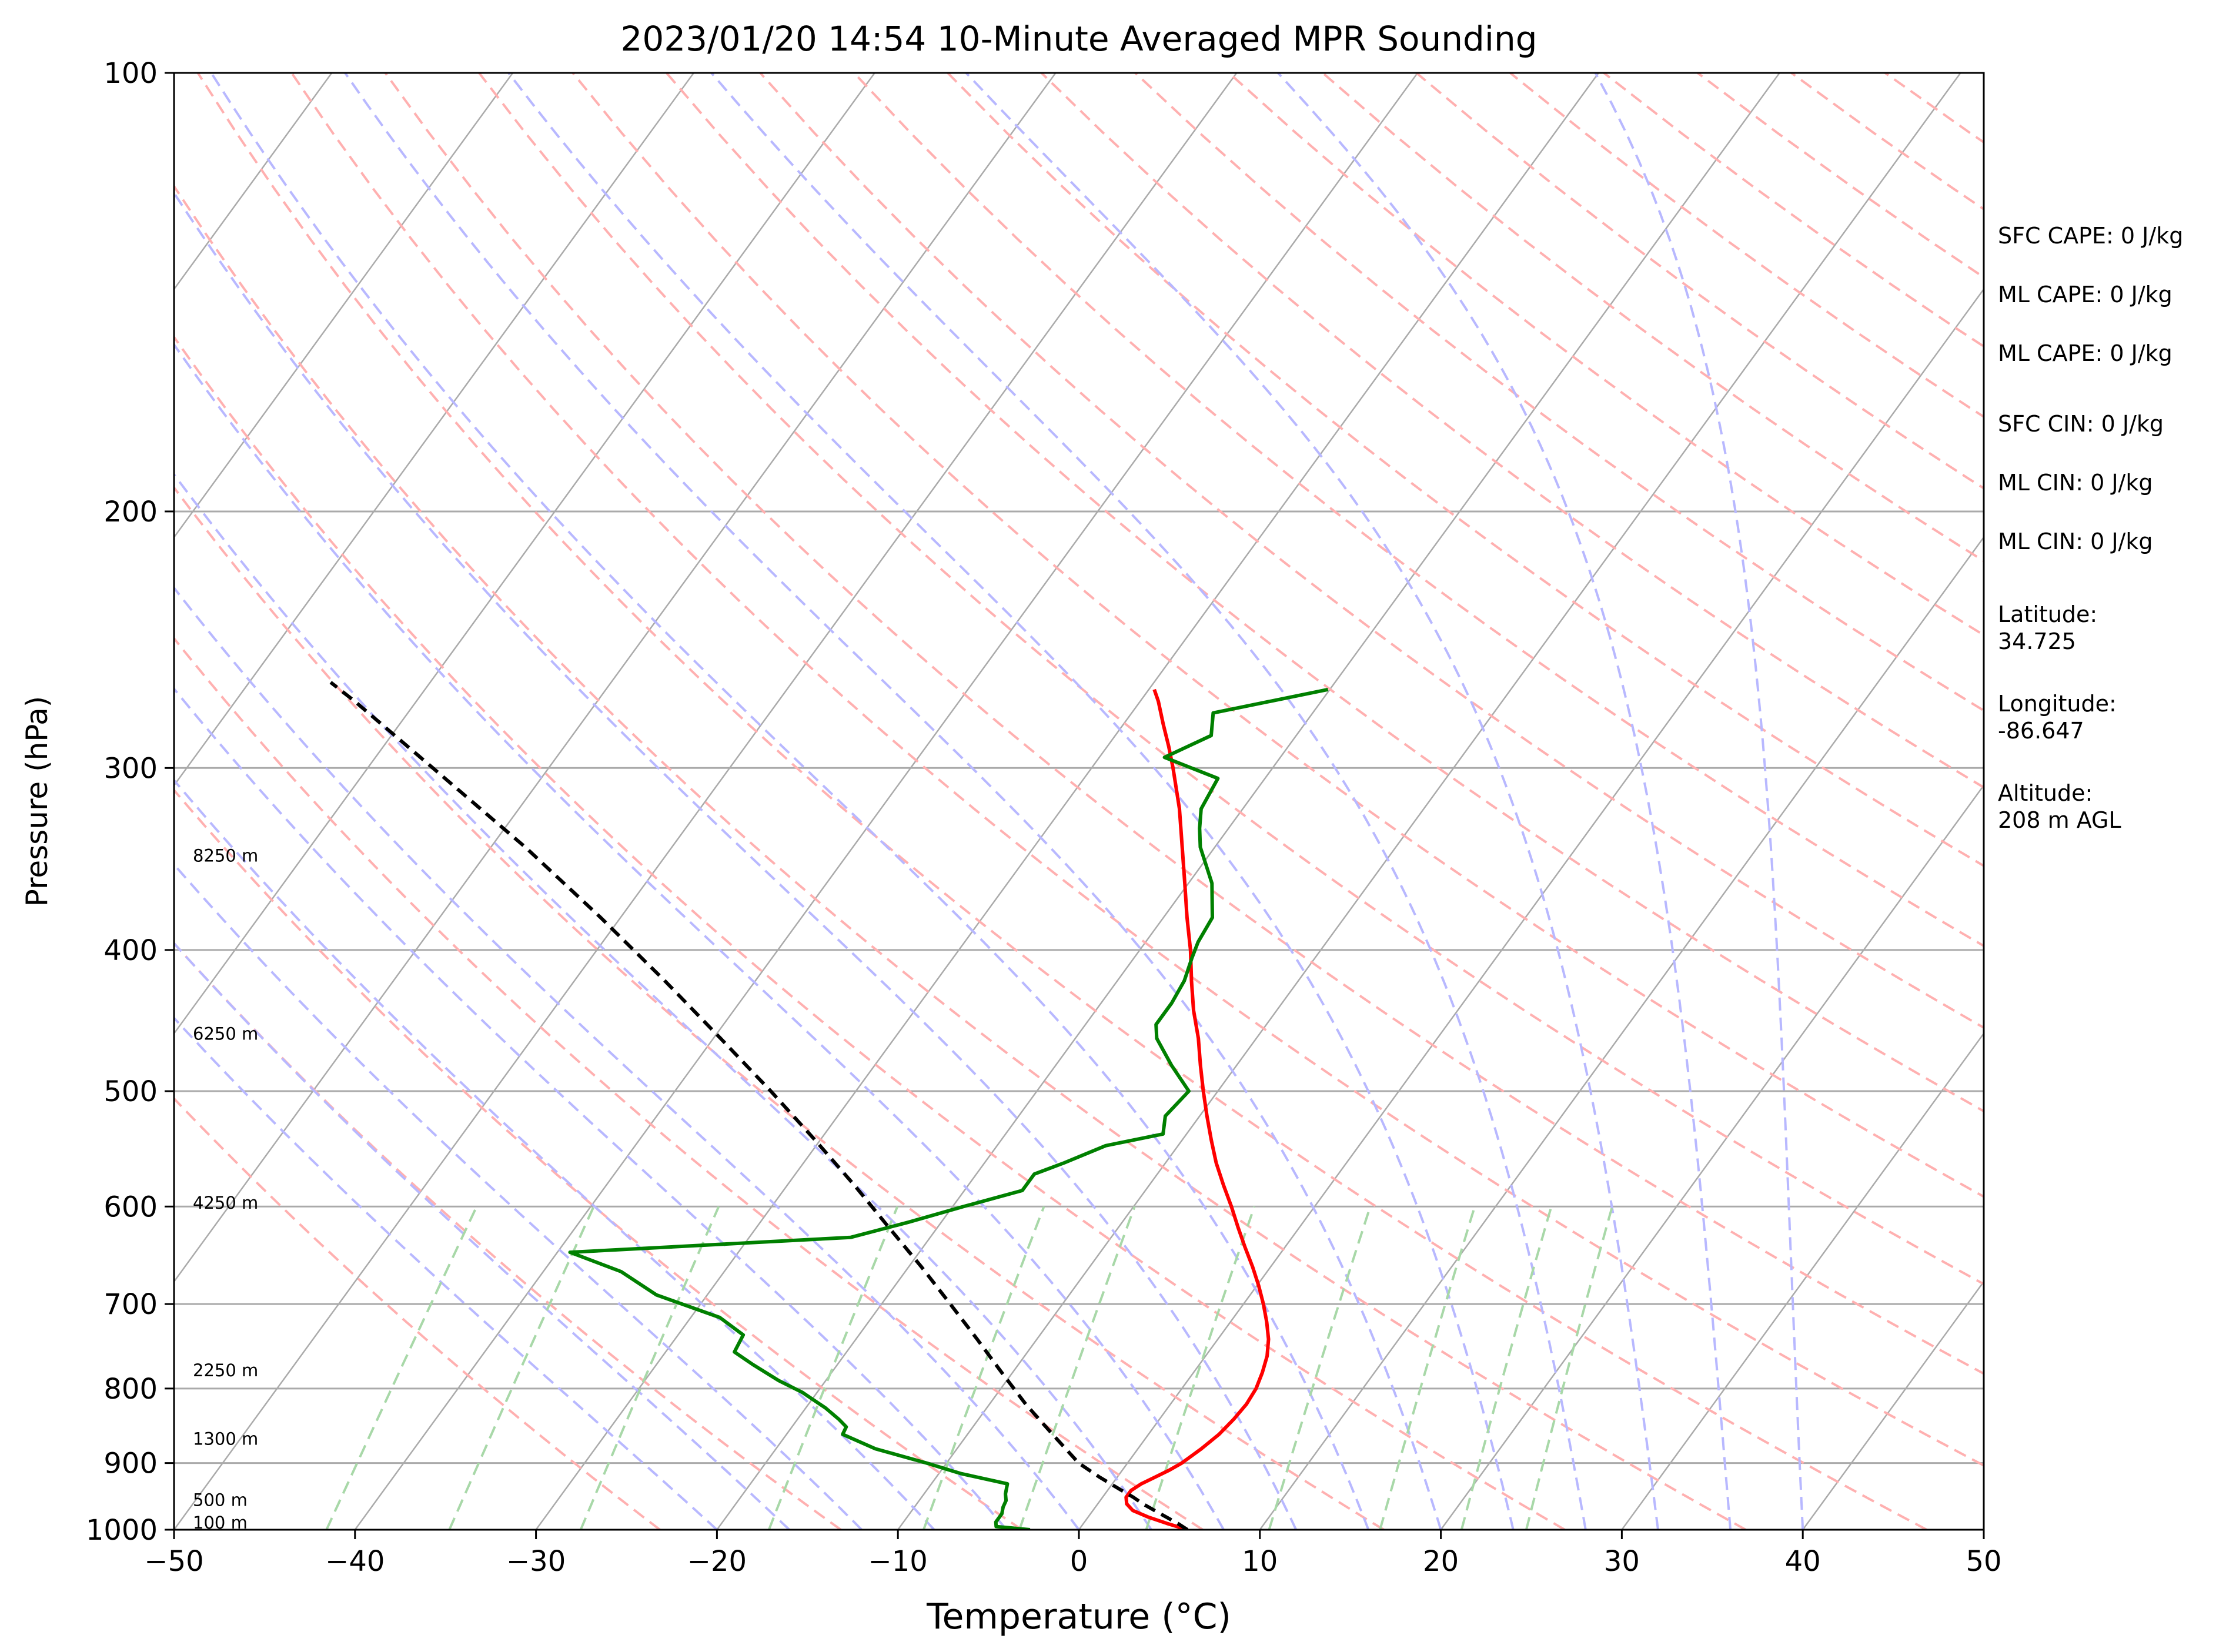 The image size is (2226, 1652). I want to click on ml-cin-stat-2: ML CIN: 0 J/kg, so click(2076, 542).